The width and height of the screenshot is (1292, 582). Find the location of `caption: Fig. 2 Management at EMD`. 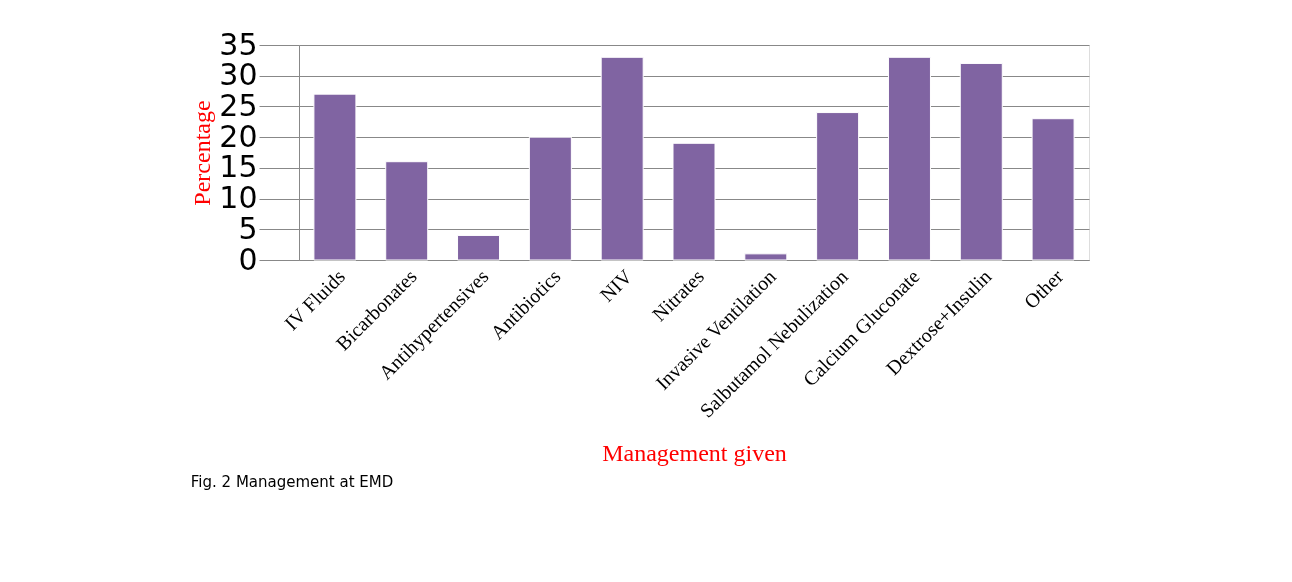

caption: Fig. 2 Management at EMD is located at coordinates (292, 482).